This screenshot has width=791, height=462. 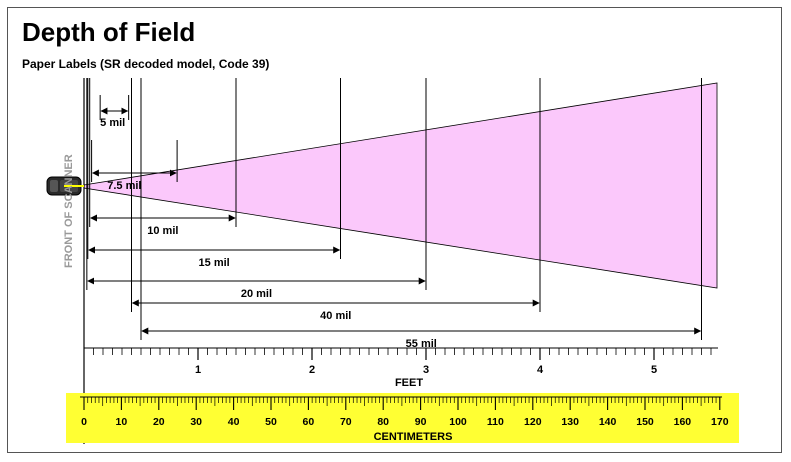 What do you see at coordinates (214, 263) in the screenshot?
I see `range-label: 15 mil` at bounding box center [214, 263].